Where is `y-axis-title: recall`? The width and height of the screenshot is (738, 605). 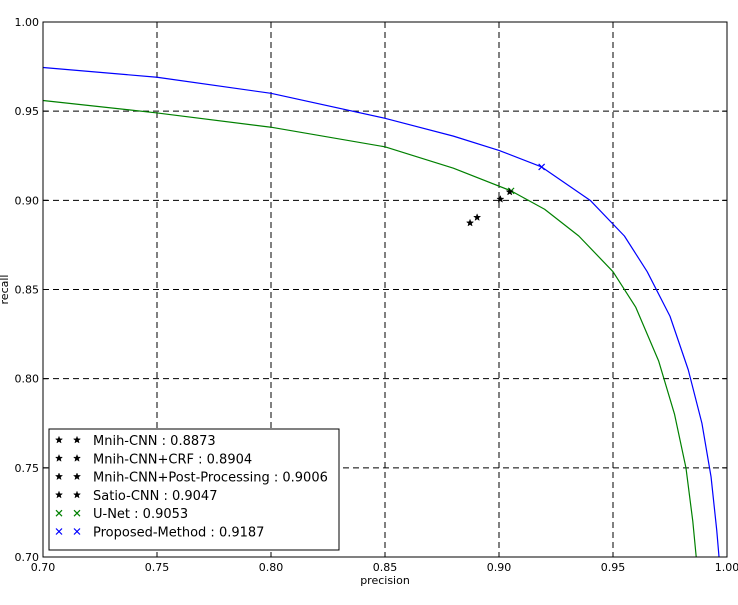 y-axis-title: recall is located at coordinates (5, 290).